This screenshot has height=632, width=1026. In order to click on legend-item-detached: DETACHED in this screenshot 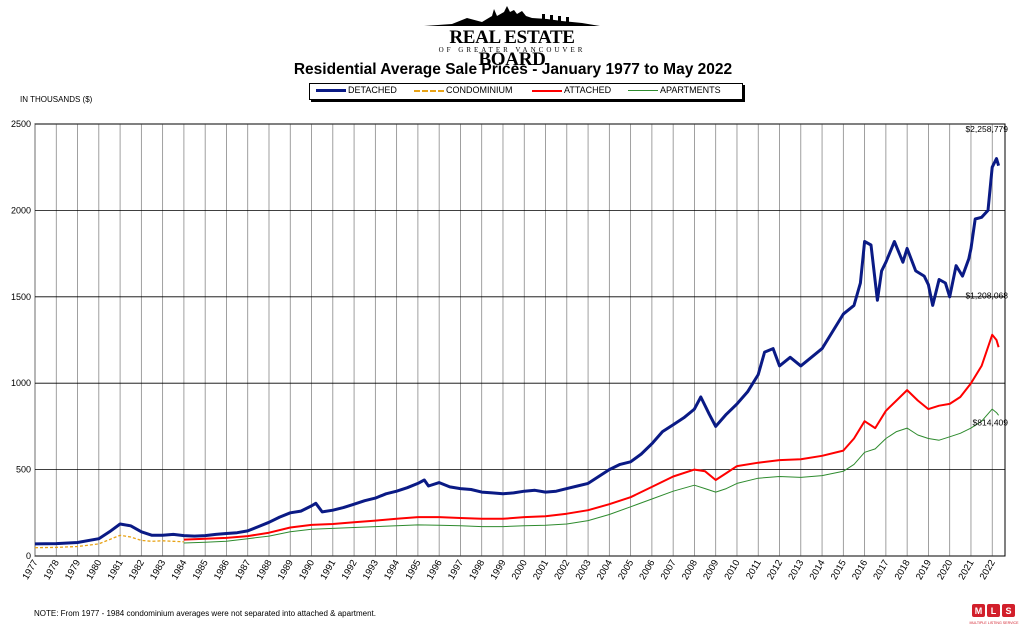, I will do `click(356, 90)`.